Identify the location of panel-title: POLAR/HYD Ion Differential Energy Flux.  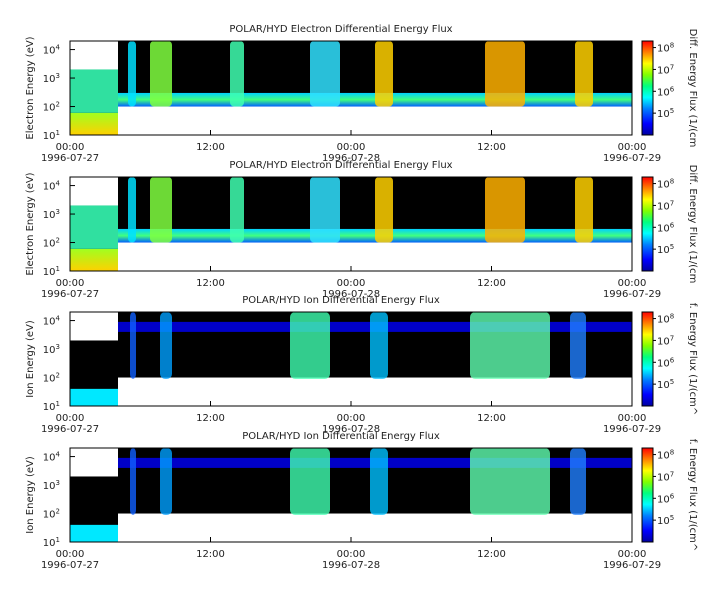
(341, 300).